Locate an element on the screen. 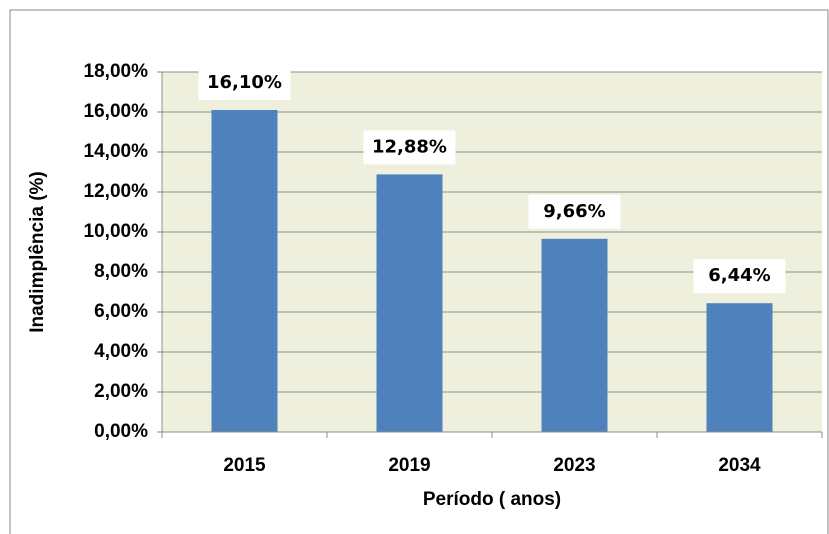 Image resolution: width=829 pixels, height=534 pixels. y-axis-title: Inadimplência (%) is located at coordinates (37, 252).